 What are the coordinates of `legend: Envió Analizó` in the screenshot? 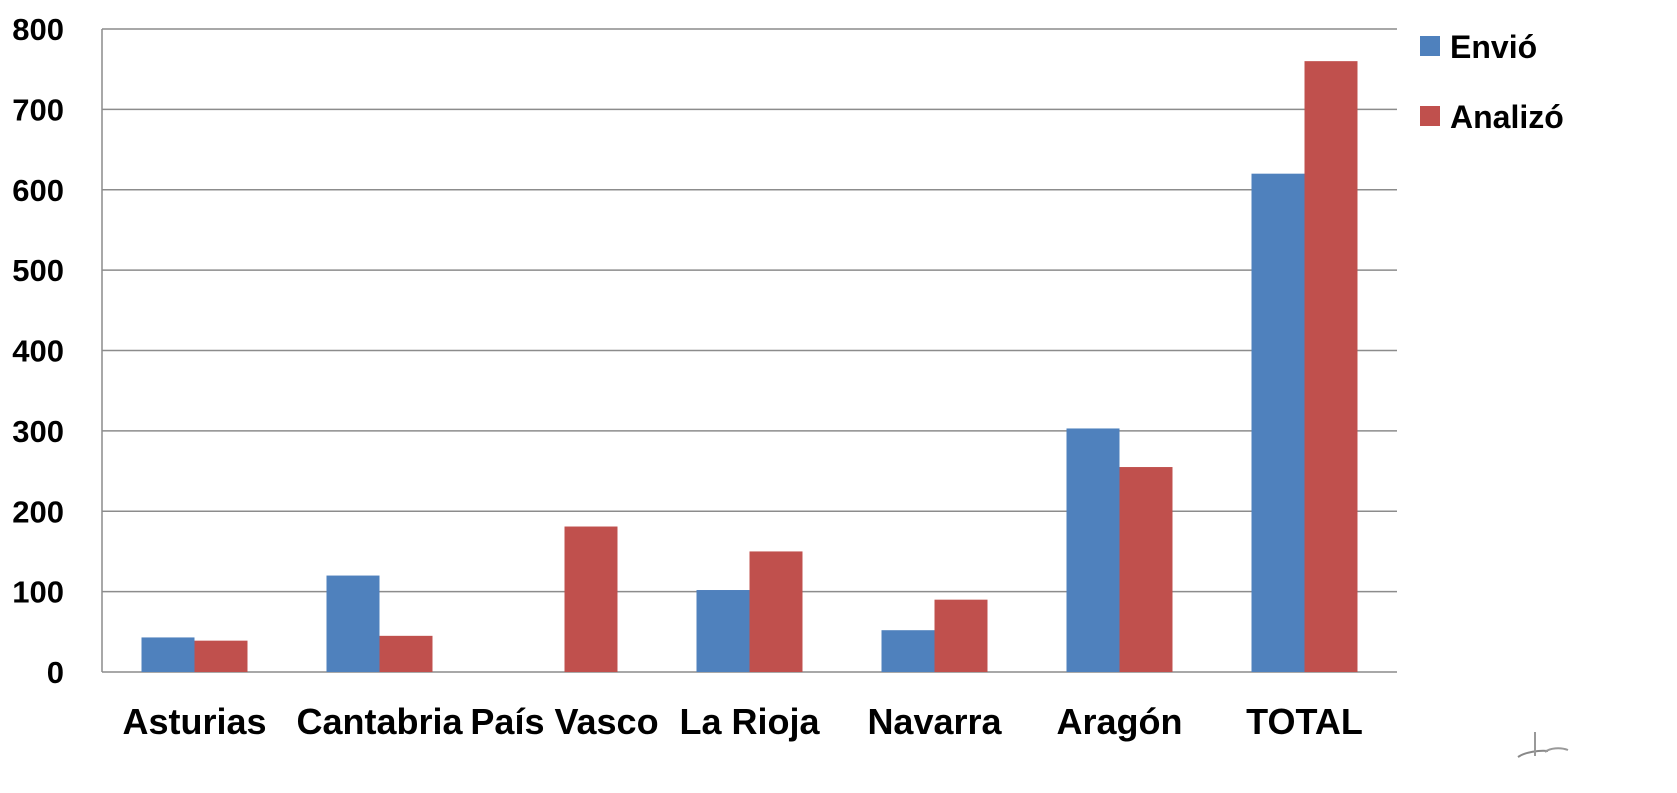 It's located at (1492, 82).